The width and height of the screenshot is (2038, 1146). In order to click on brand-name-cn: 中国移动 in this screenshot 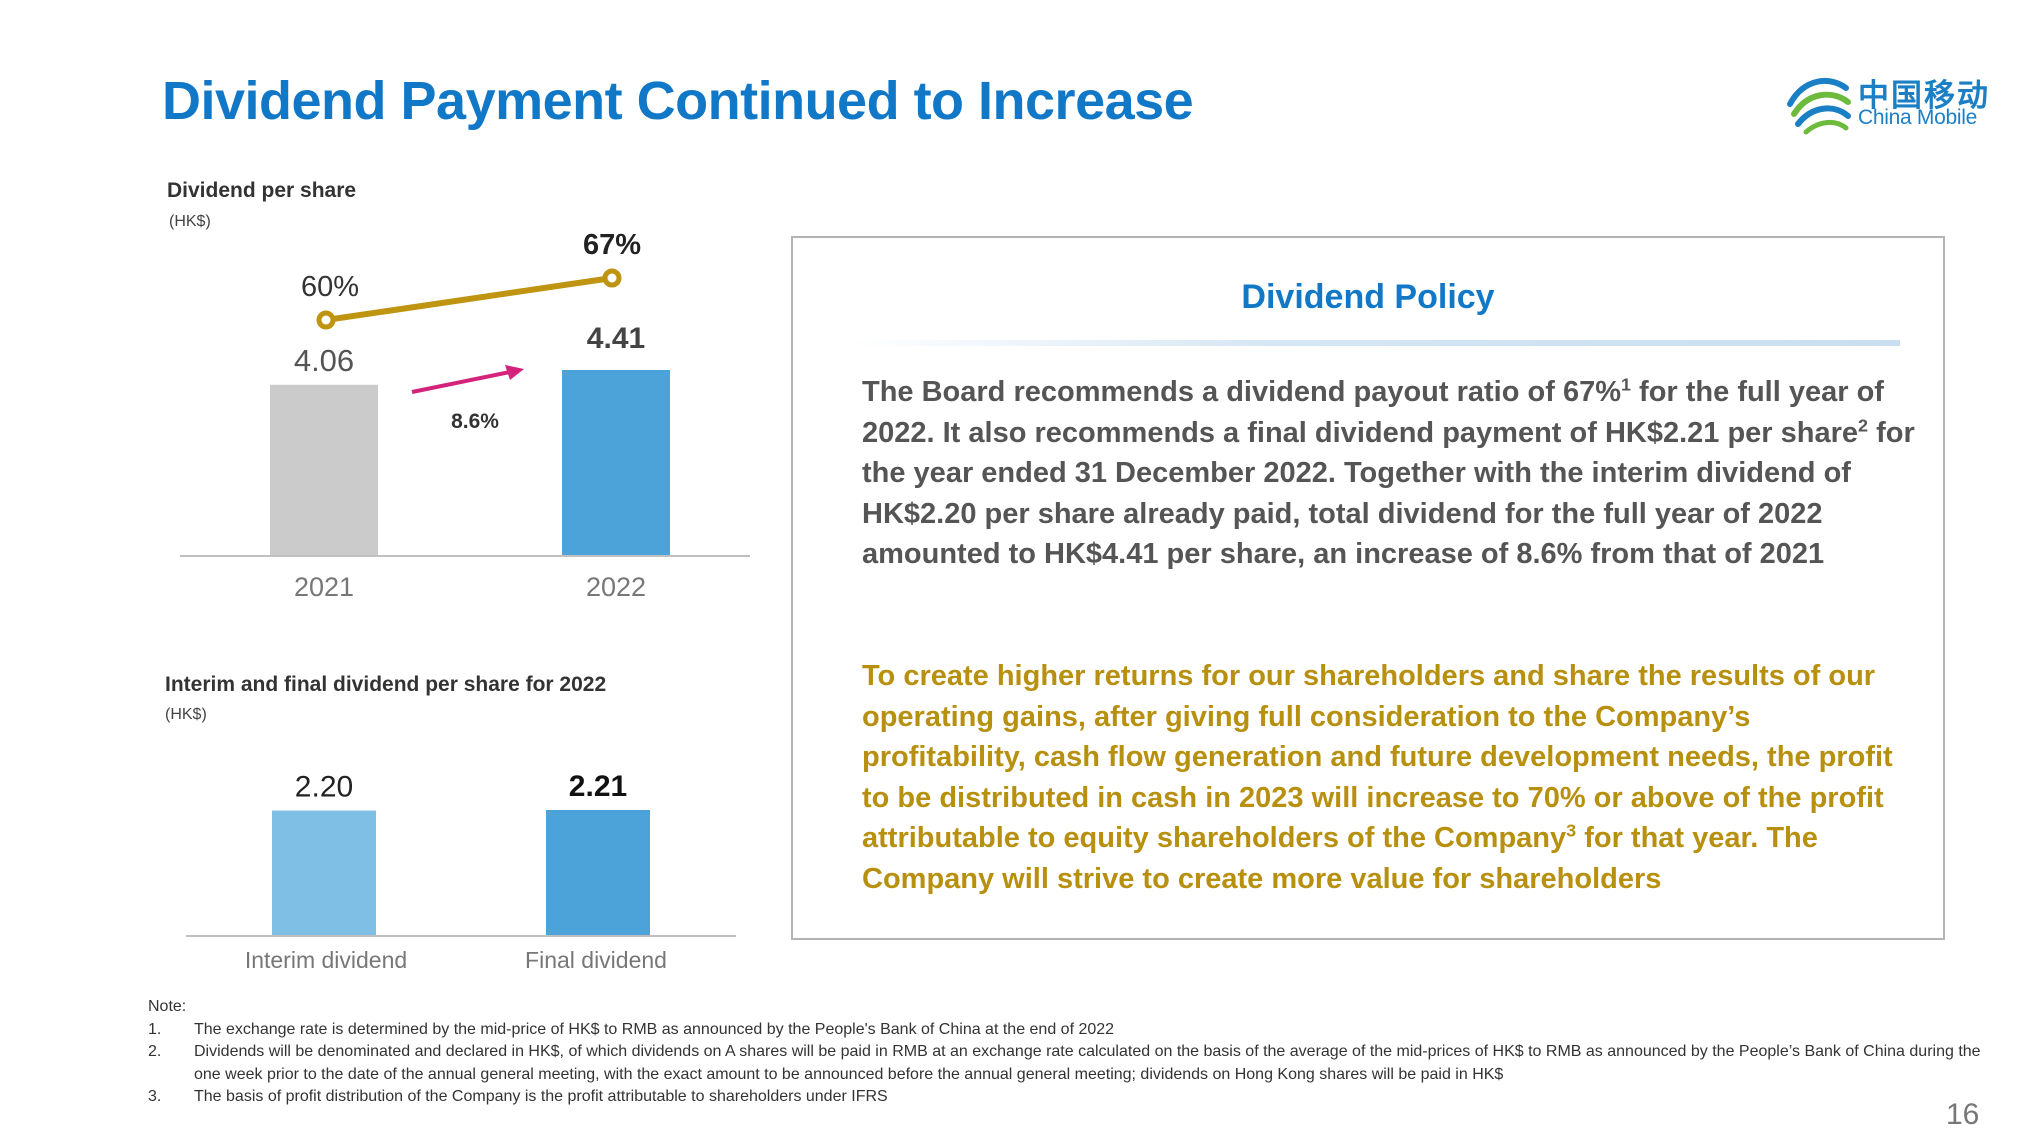, I will do `click(1924, 96)`.